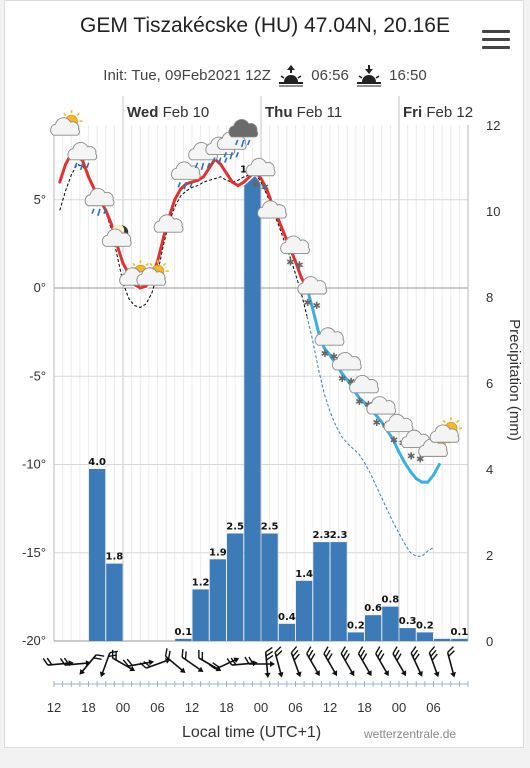 This screenshot has width=530, height=768. I want to click on cloud-sun-icon, so click(445, 430).